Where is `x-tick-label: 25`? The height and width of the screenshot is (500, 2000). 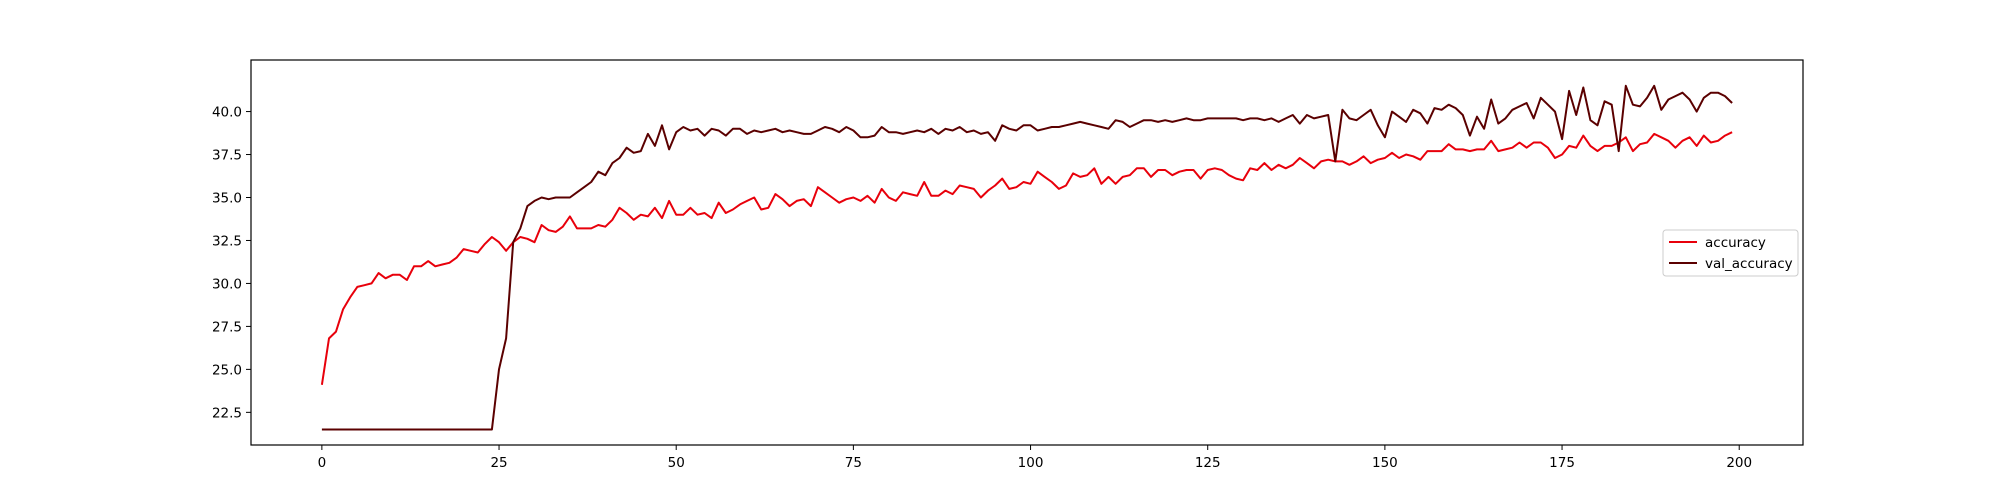
x-tick-label: 25 is located at coordinates (498, 463).